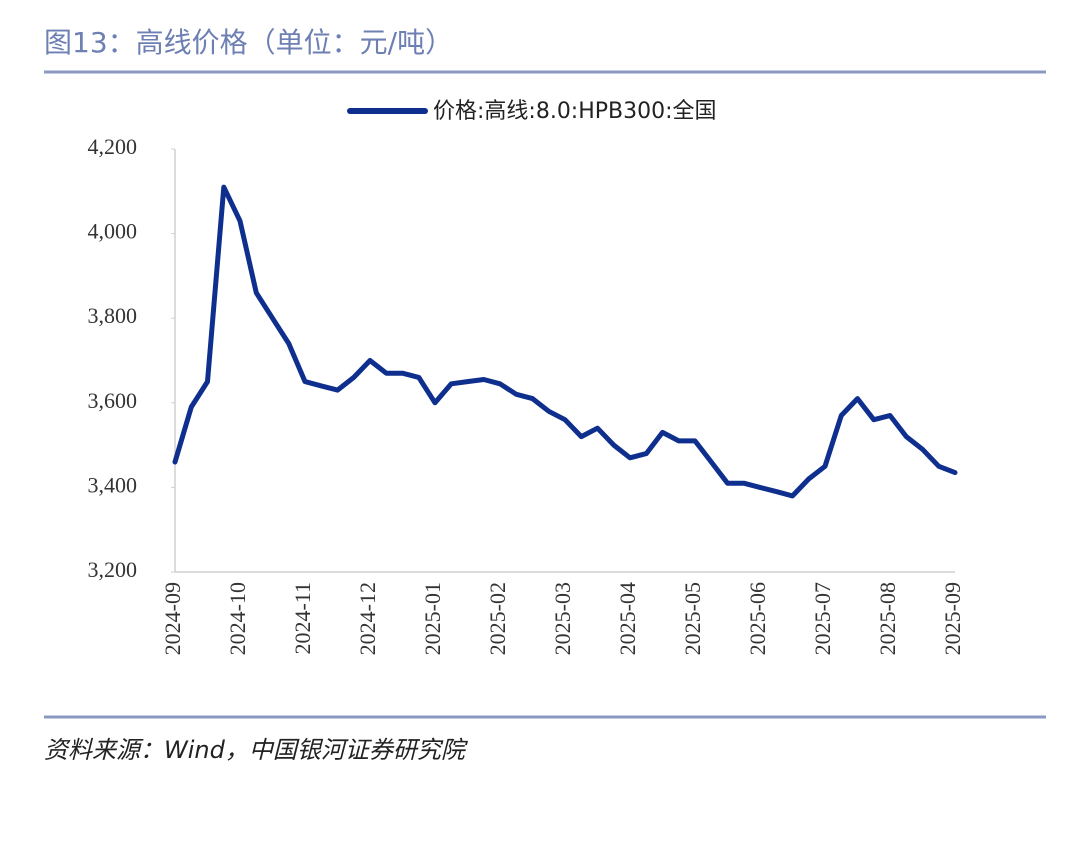 This screenshot has height=861, width=1080. I want to click on legend-label: 价格:高线:8.0:HPB300:全国, so click(575, 111).